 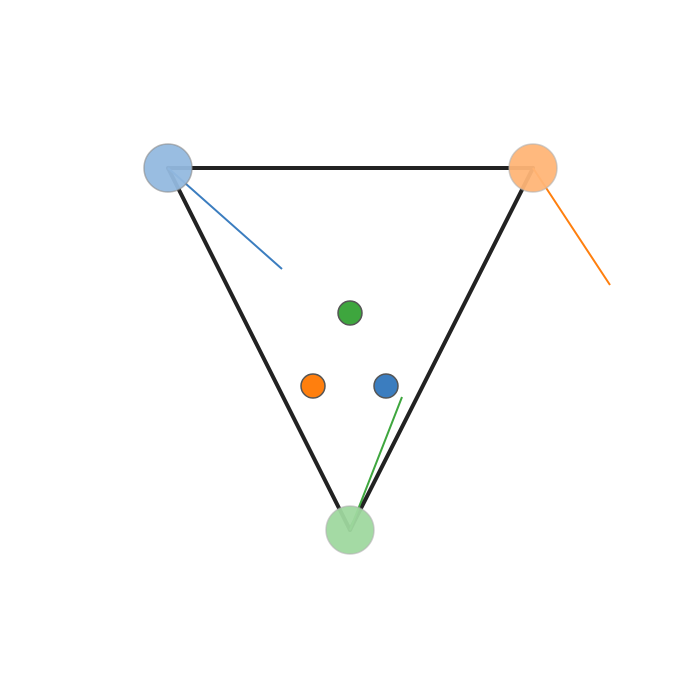 What do you see at coordinates (386, 386) in the screenshot?
I see `inner-node-blue` at bounding box center [386, 386].